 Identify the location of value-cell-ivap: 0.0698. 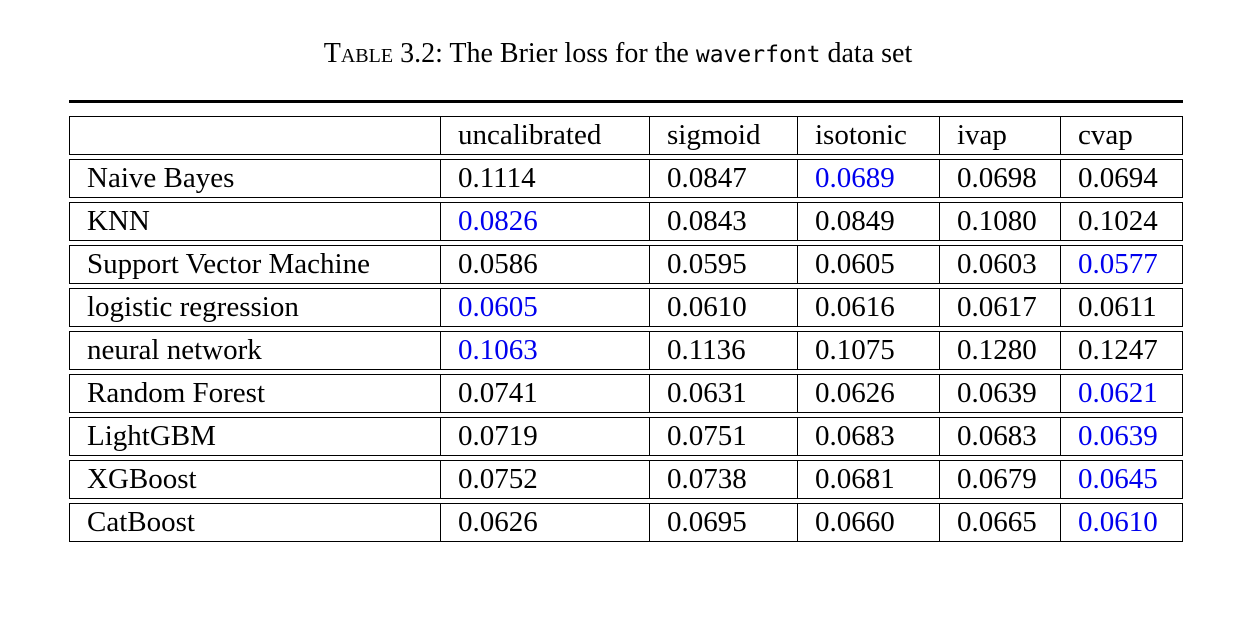
(999, 178).